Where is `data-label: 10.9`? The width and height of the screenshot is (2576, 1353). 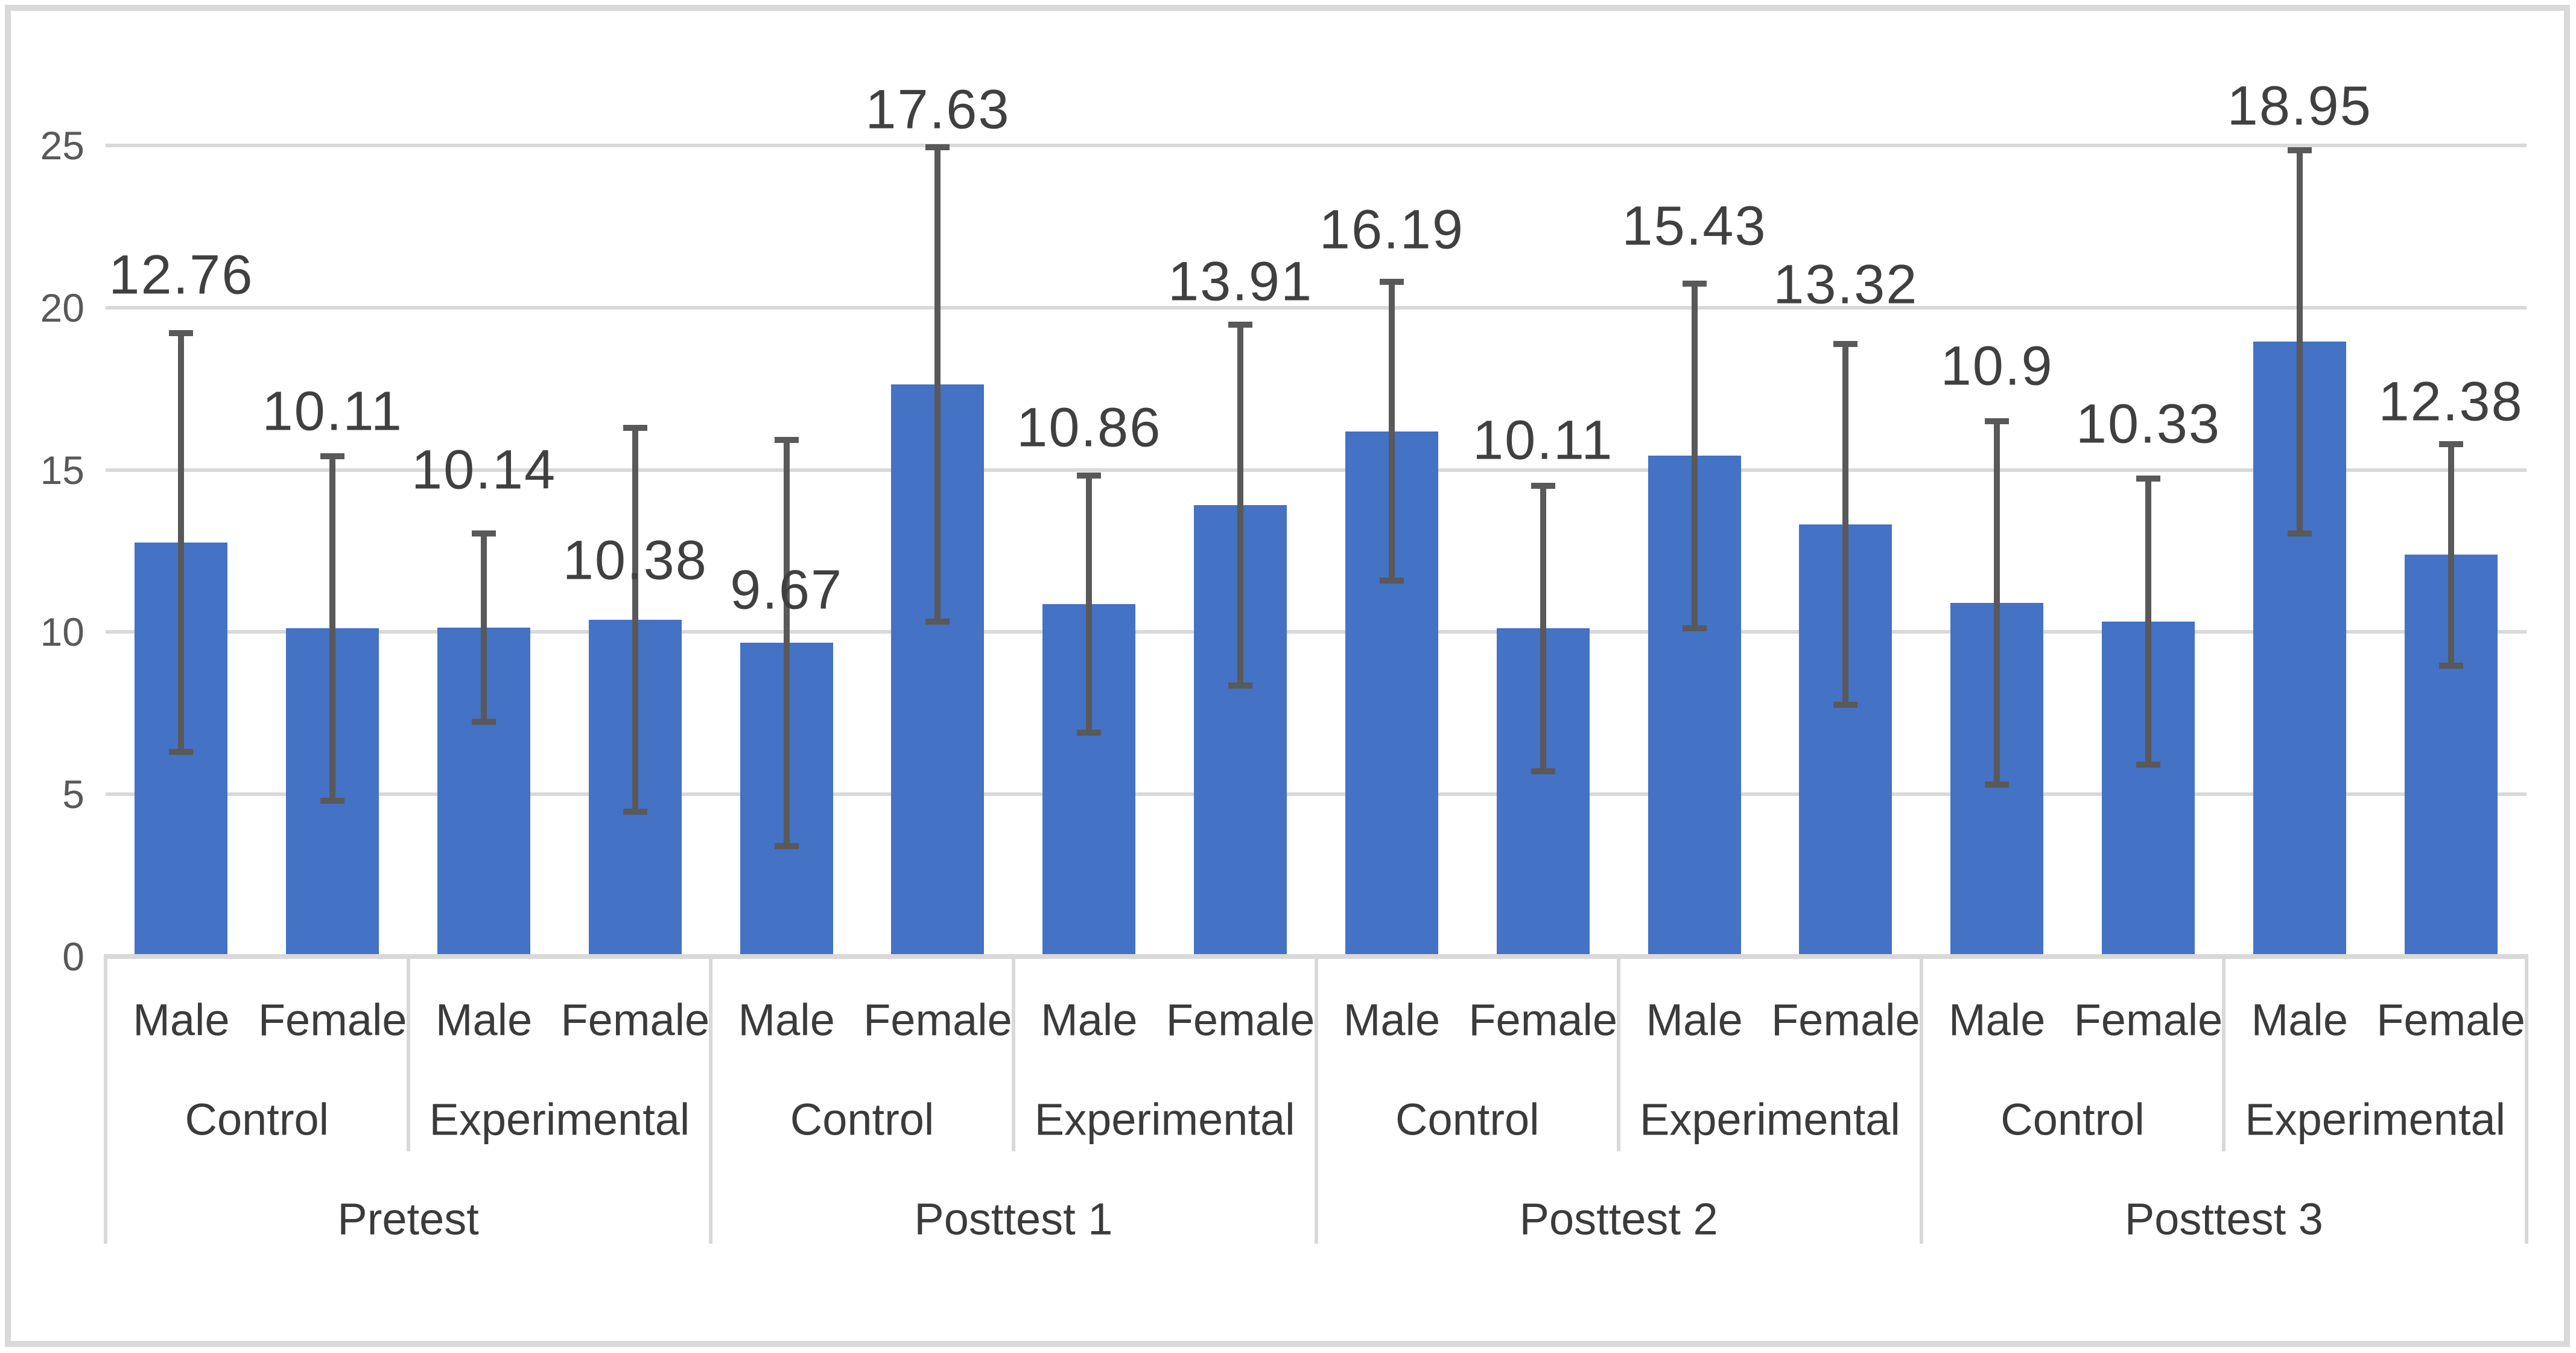
data-label: 10.9 is located at coordinates (1997, 366).